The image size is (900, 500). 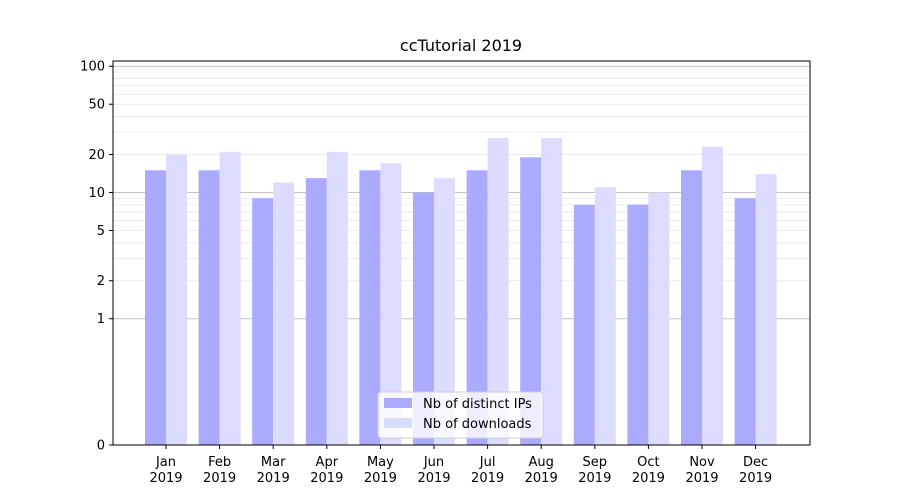 What do you see at coordinates (327, 462) in the screenshot?
I see `x-tick-label-month: Apr` at bounding box center [327, 462].